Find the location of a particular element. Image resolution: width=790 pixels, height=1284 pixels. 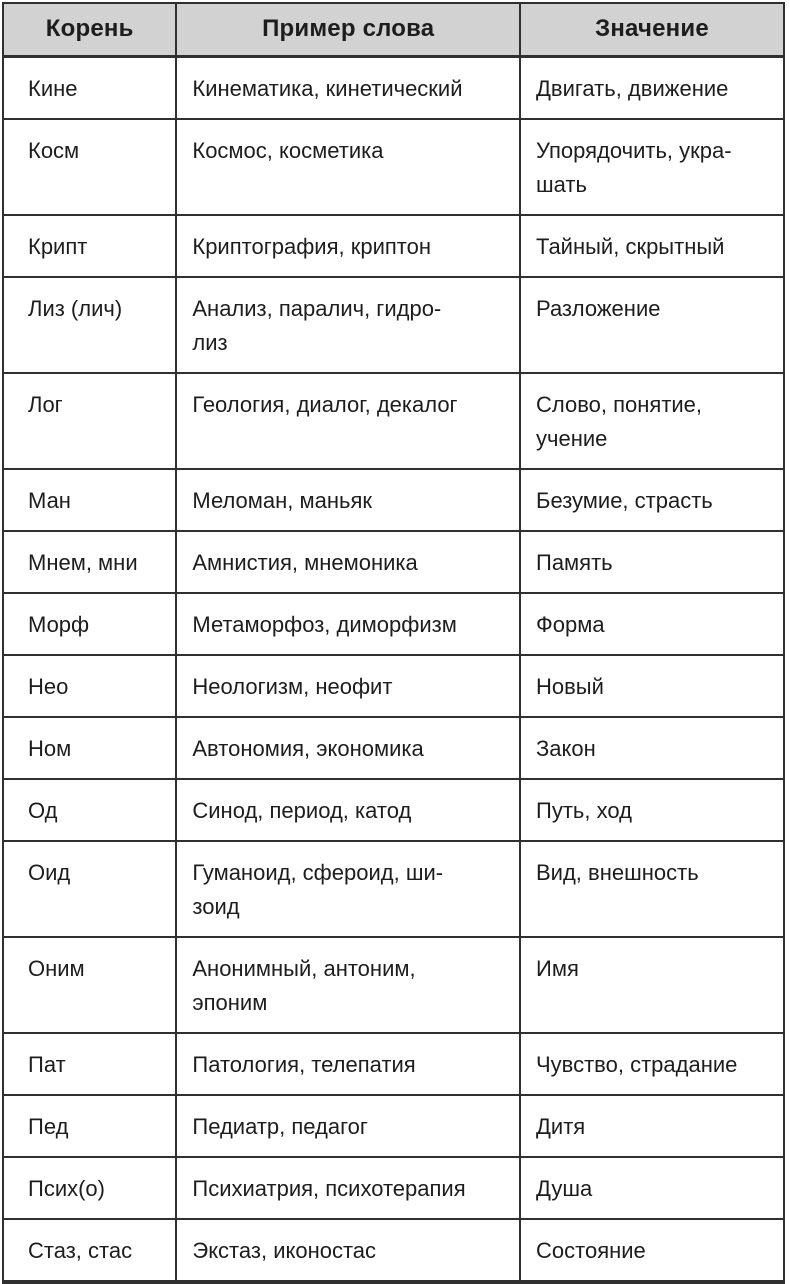

cell-meaning: Новый is located at coordinates (652, 686).